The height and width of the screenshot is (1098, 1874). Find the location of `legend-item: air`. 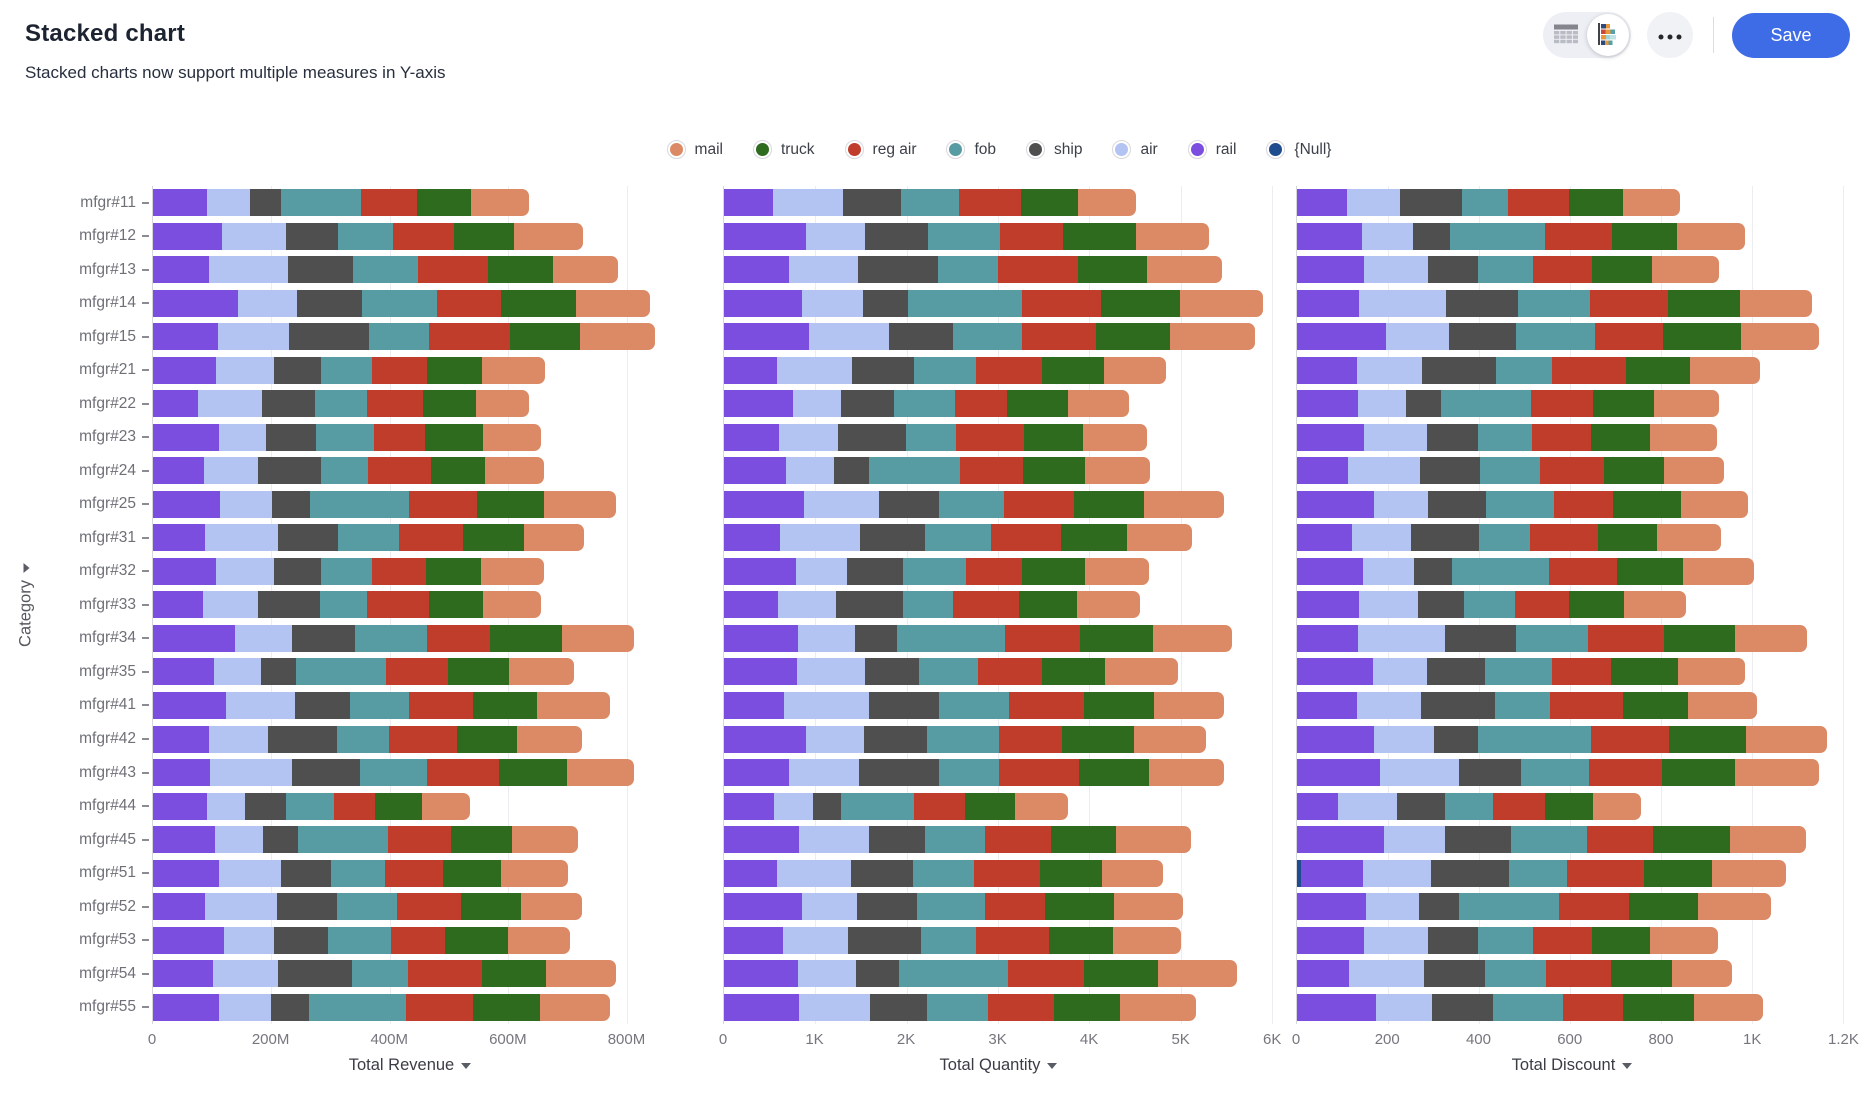

legend-item: air is located at coordinates (1135, 149).